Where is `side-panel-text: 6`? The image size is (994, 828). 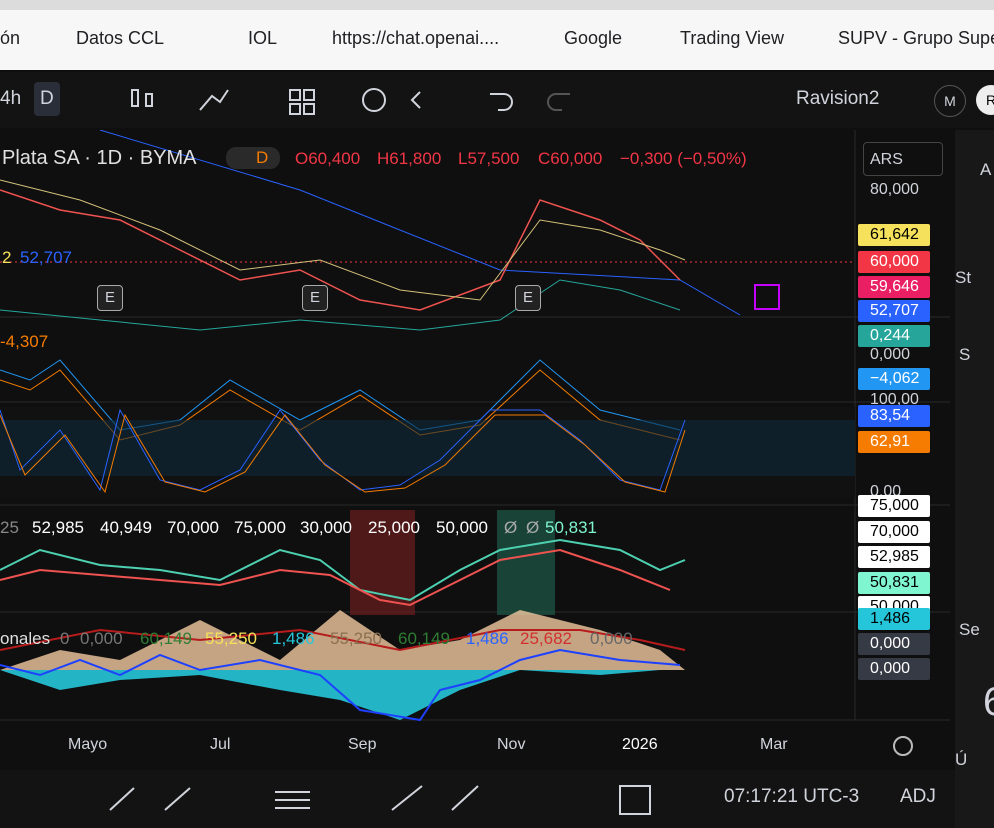
side-panel-text: 6 is located at coordinates (988, 702).